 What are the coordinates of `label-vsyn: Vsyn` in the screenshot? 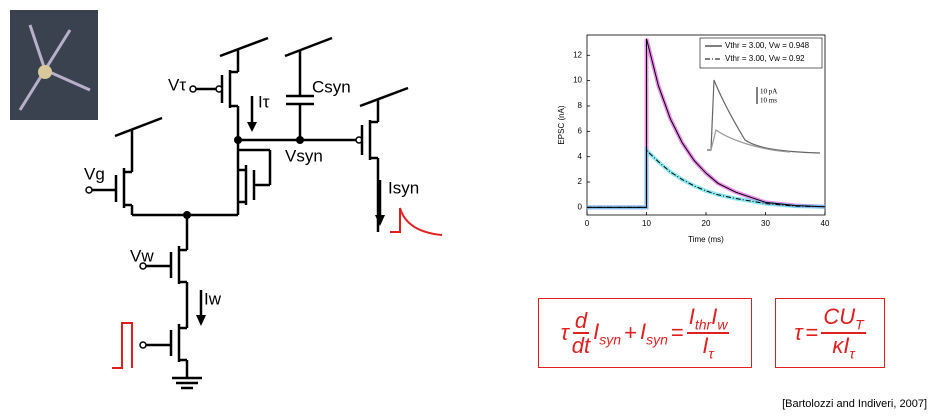 It's located at (304, 155).